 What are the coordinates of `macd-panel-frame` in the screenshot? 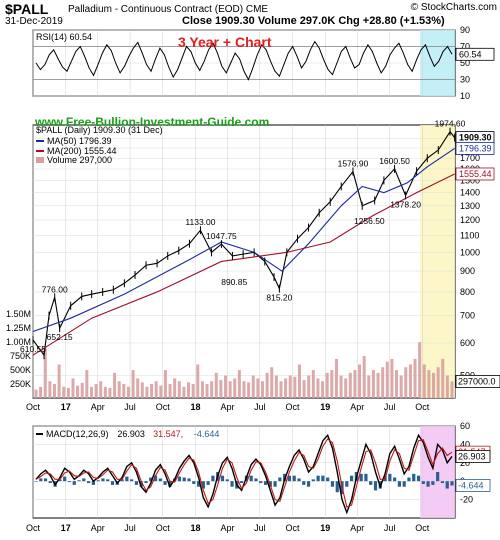 It's located at (244, 472).